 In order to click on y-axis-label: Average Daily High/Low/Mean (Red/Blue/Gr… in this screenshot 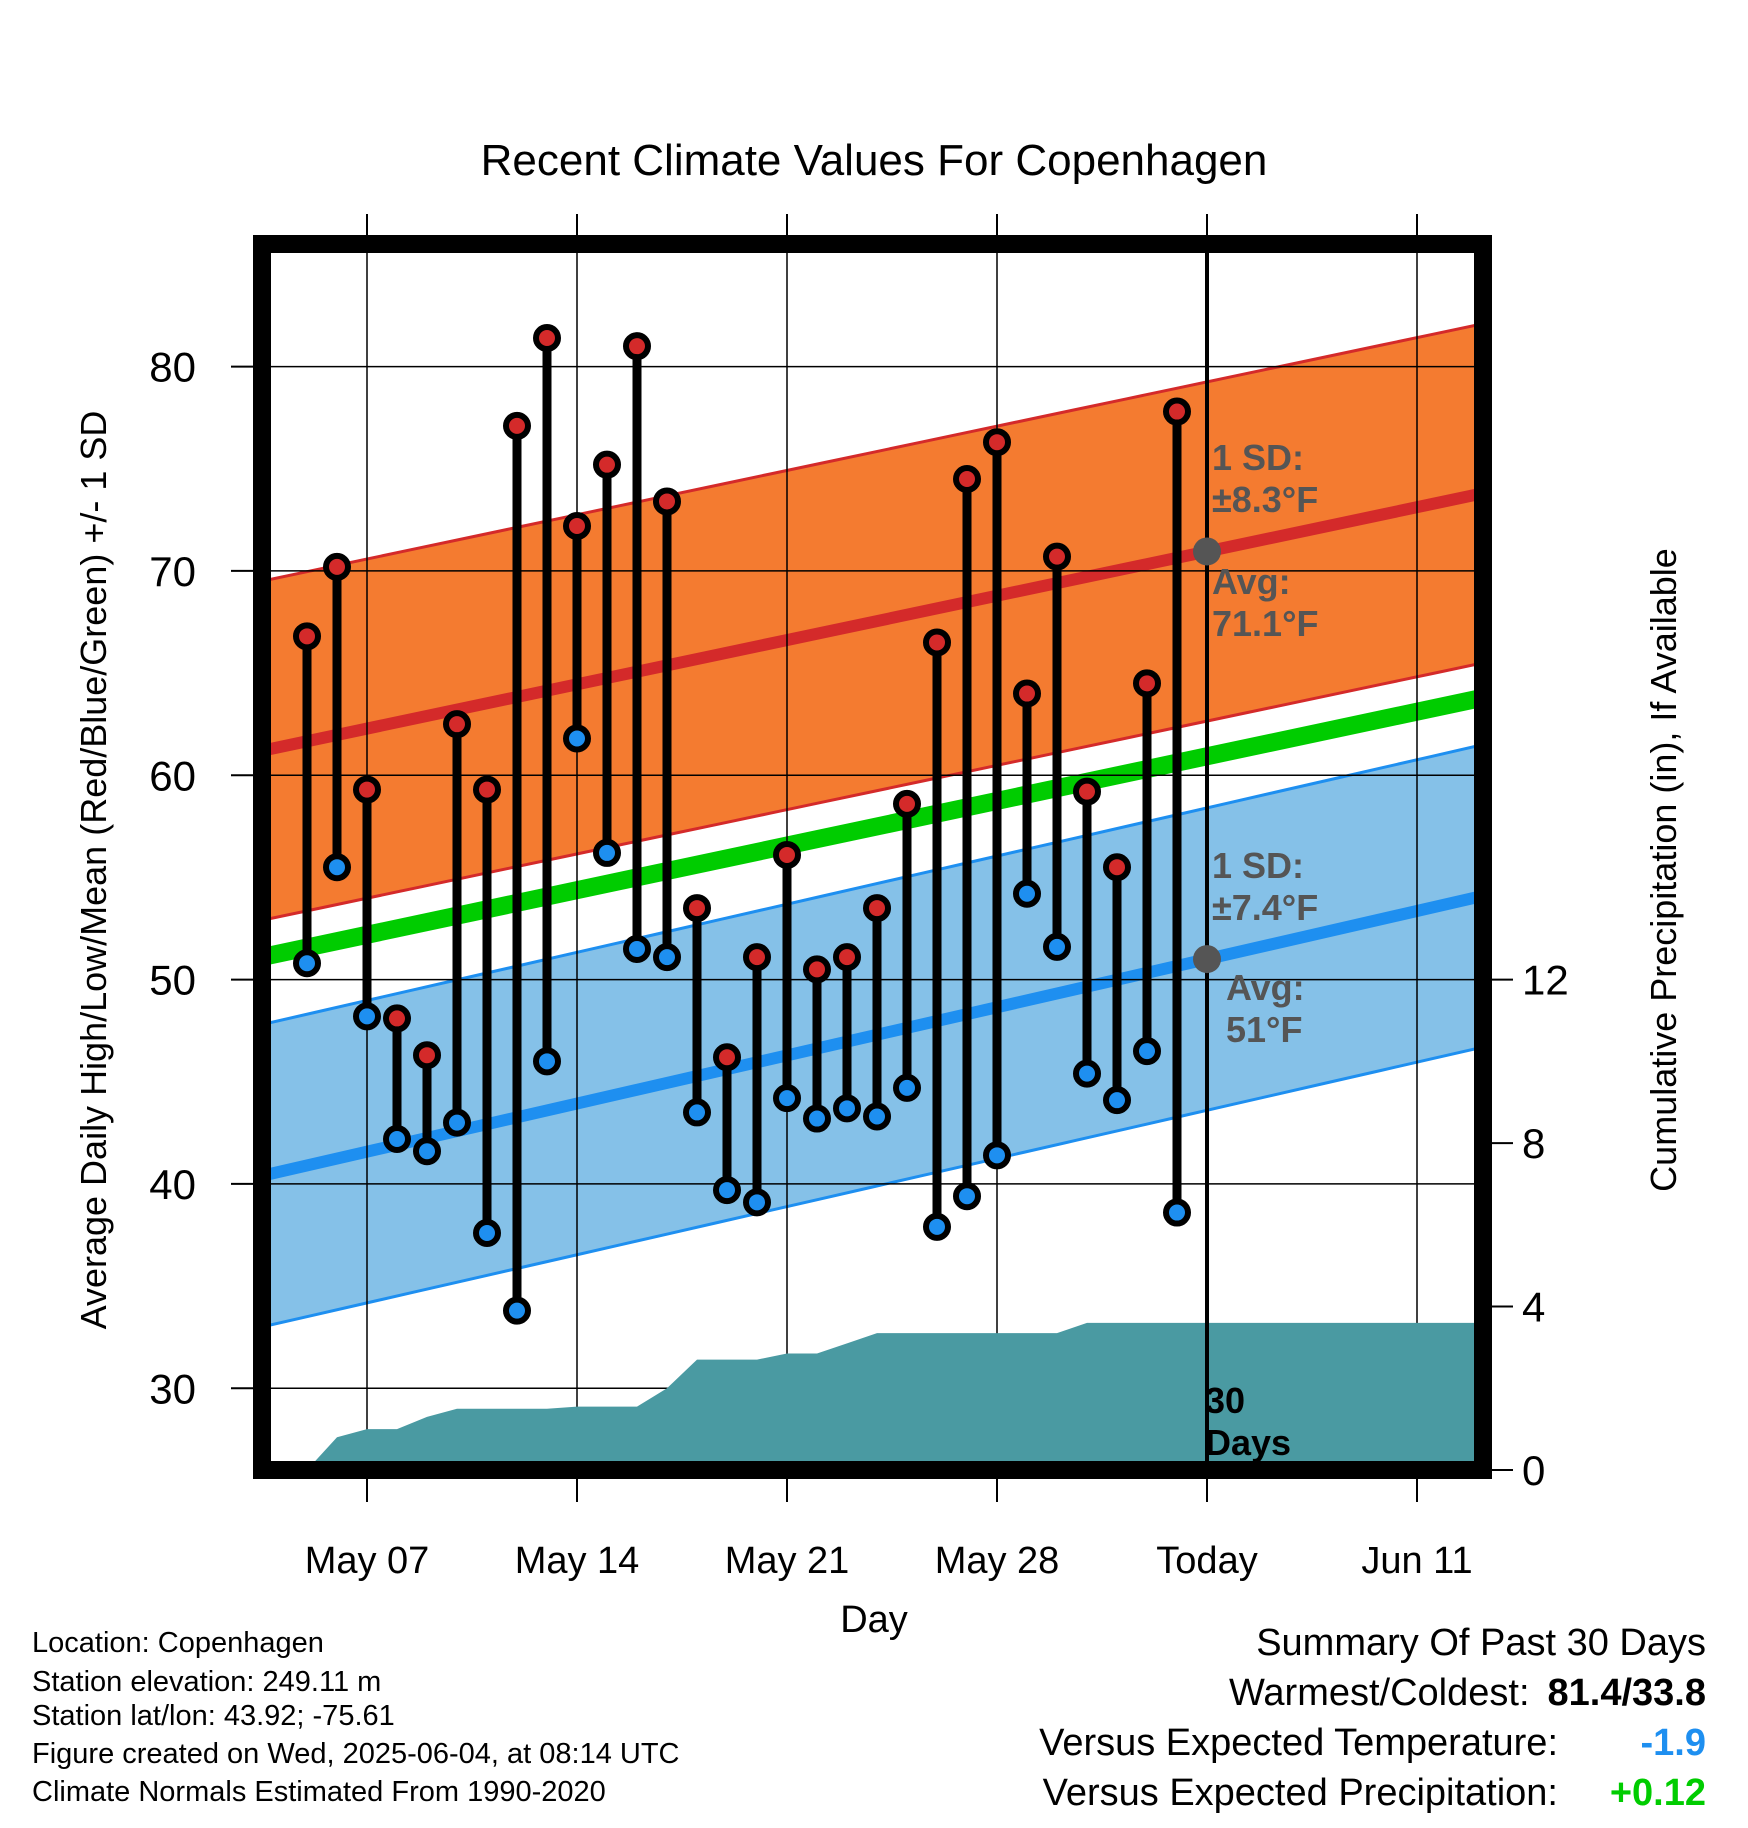, I will do `click(93, 870)`.